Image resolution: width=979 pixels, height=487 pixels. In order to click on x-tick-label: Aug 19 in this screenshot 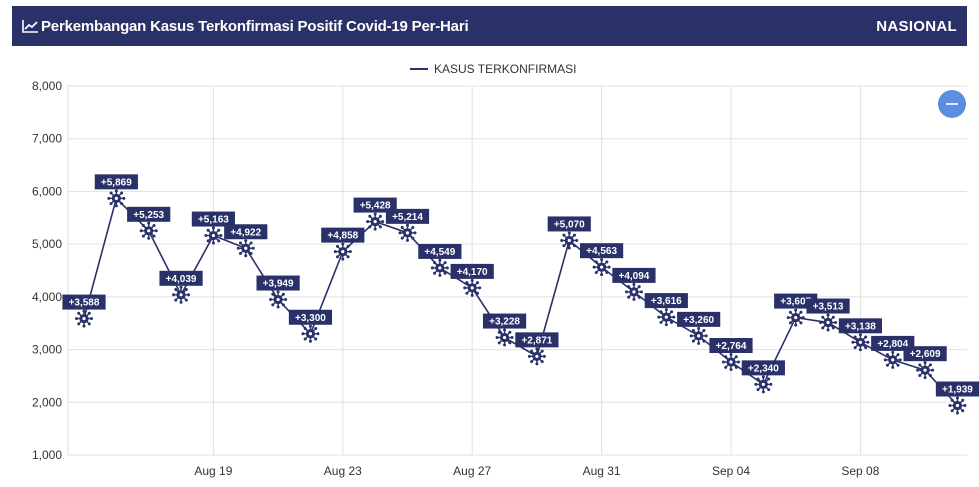, I will do `click(213, 471)`.